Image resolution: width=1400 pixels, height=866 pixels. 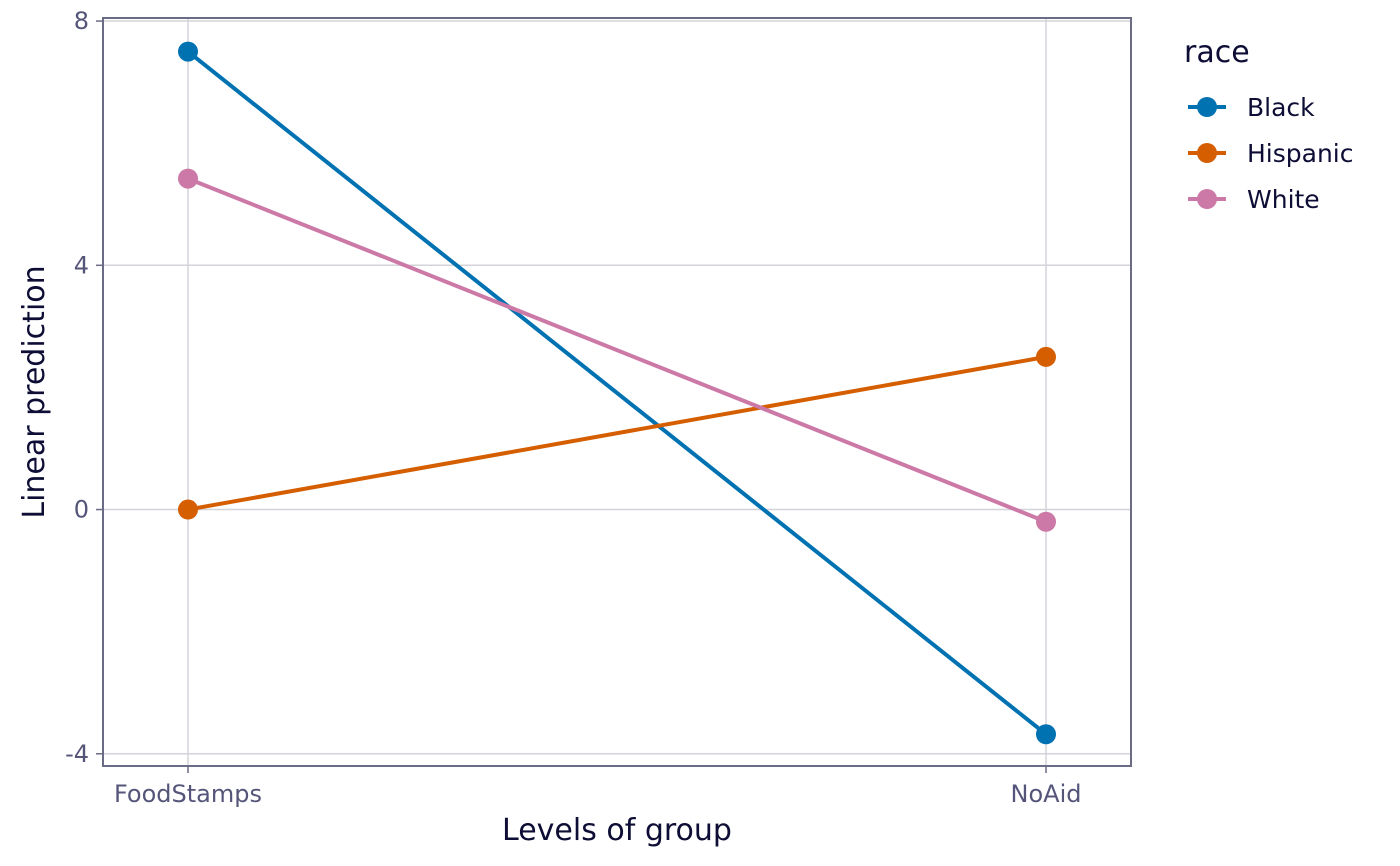 I want to click on legend: race Black Hispanic White, so click(x=1269, y=124).